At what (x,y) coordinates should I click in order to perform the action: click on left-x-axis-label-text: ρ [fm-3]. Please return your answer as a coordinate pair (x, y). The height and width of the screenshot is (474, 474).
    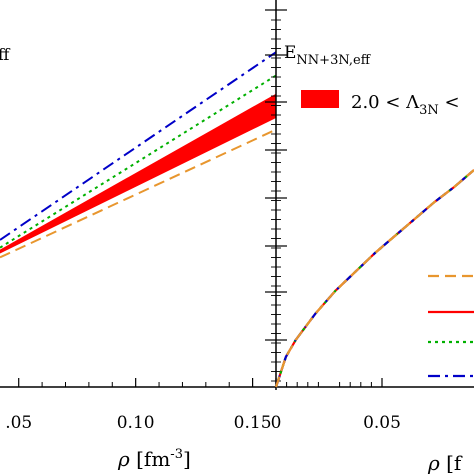
    Looking at the image, I should click on (154, 459).